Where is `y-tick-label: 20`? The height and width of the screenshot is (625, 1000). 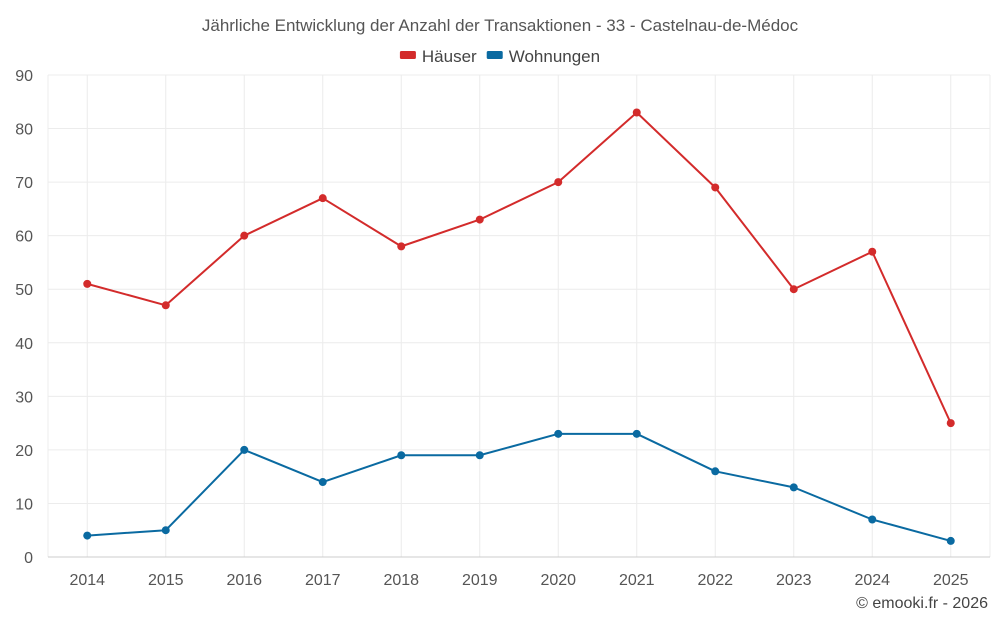
y-tick-label: 20 is located at coordinates (24, 451).